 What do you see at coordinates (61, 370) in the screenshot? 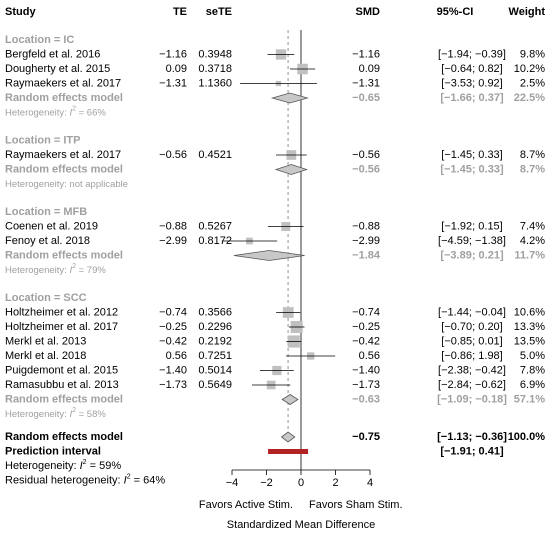
I see `study-name: Puigdemont et al. 2015` at bounding box center [61, 370].